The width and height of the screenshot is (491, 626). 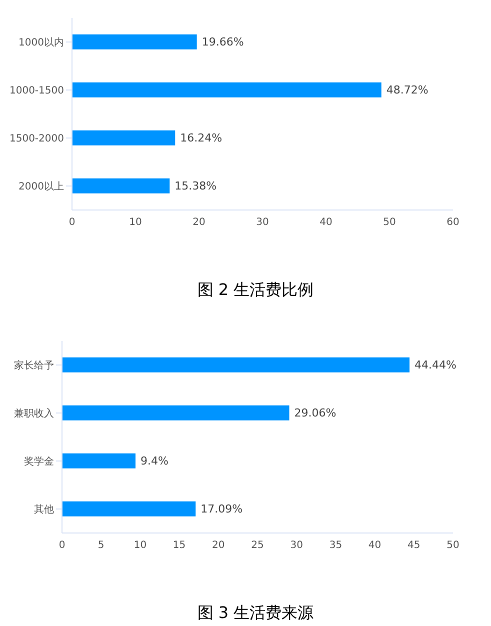 What do you see at coordinates (201, 138) in the screenshot?
I see `data-label: 16.24%` at bounding box center [201, 138].